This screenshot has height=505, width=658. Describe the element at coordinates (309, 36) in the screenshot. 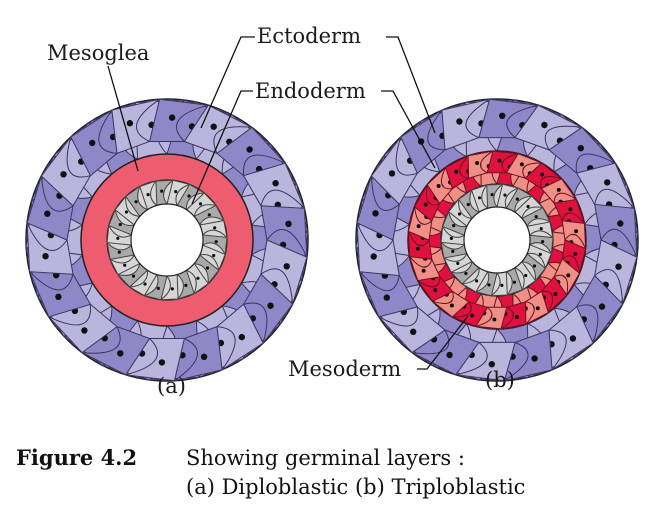

I see `ectoderm-label: Ectoderm` at that location.